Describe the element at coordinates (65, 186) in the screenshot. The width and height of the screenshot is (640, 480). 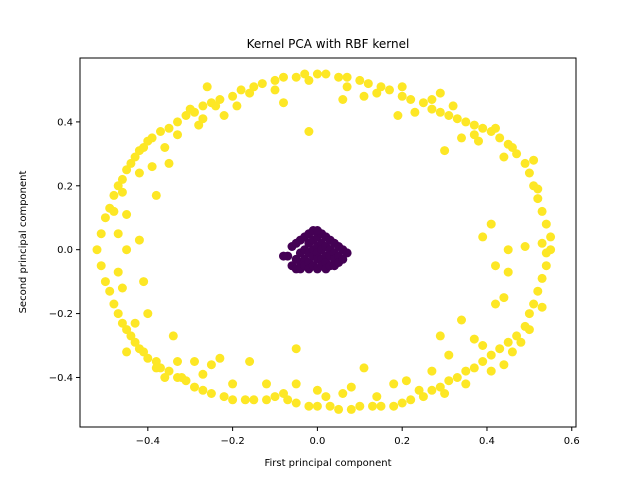
I see `y-tick-label: 0.2` at that location.